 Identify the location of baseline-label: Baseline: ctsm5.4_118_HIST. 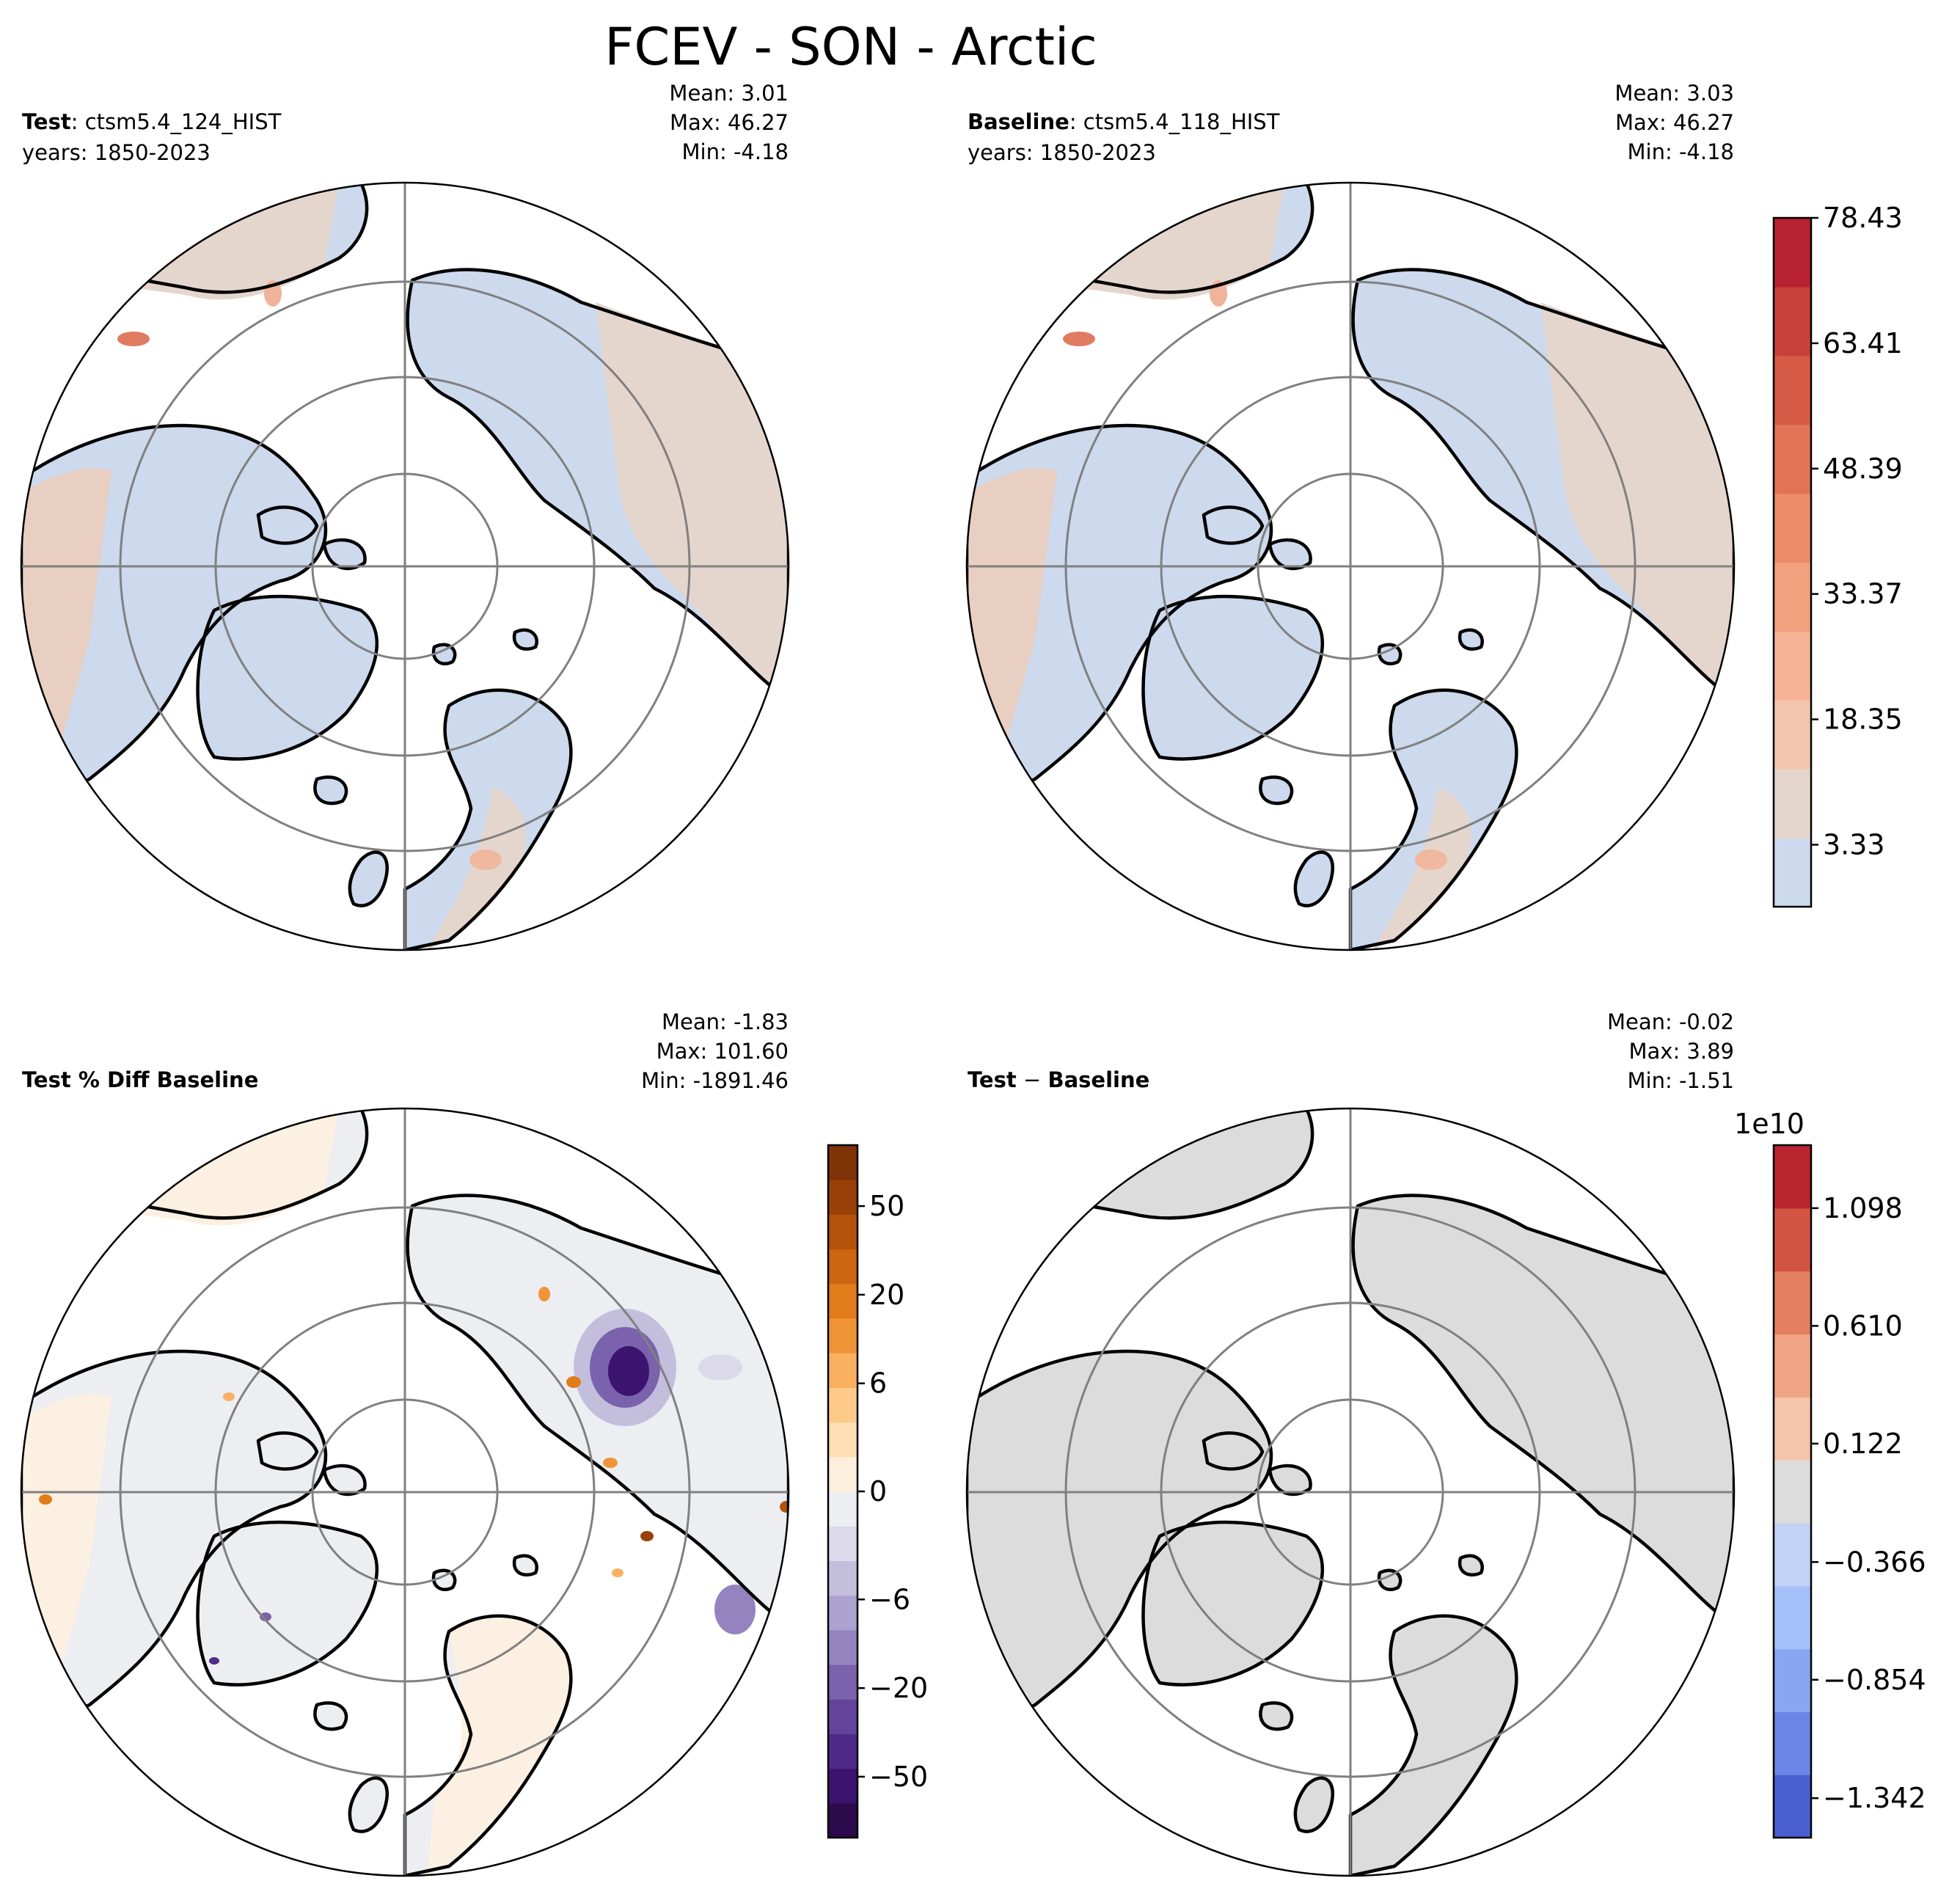
(1124, 122).